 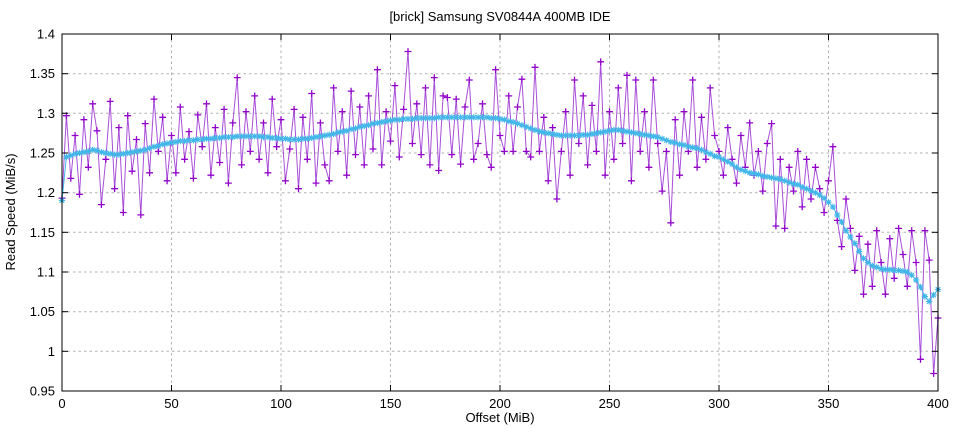 What do you see at coordinates (391, 403) in the screenshot?
I see `x-tick-label: 150` at bounding box center [391, 403].